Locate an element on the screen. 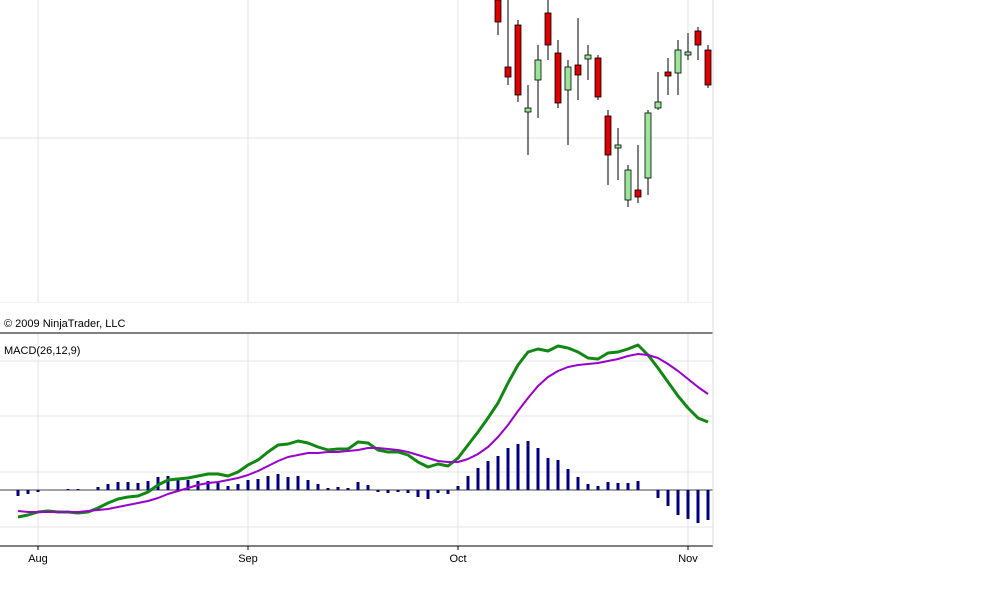 This screenshot has width=1008, height=598. x-tick-label: Sep is located at coordinates (248, 559).